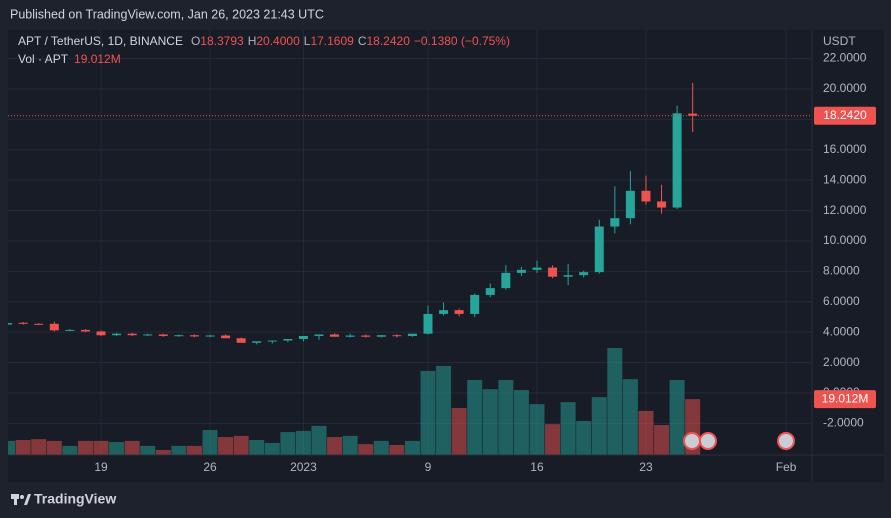  I want to click on x-tick-label: 16, so click(537, 467).